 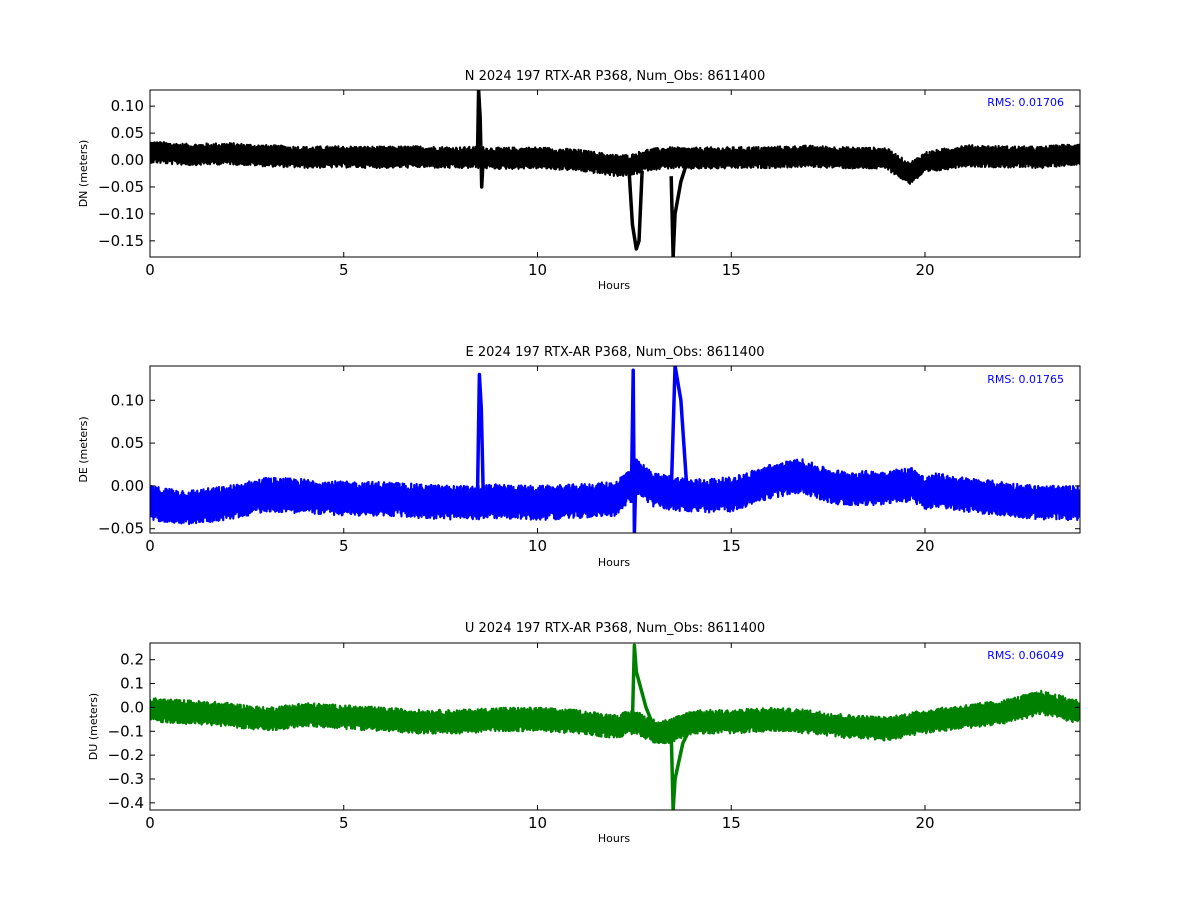 I want to click on y-tick-label: −0.15, so click(x=121, y=241).